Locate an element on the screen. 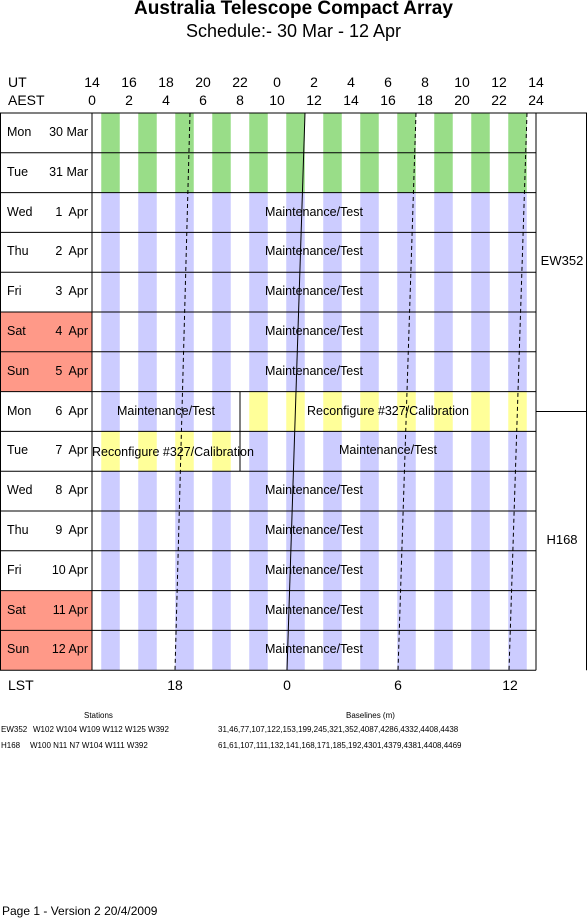 This screenshot has height=919, width=587. ut-tick: 6 is located at coordinates (388, 82).